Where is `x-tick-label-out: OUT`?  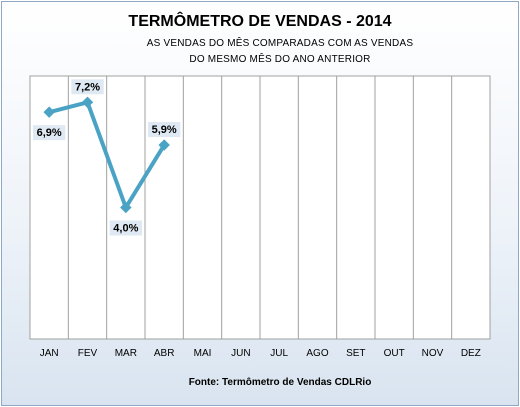
x-tick-label-out: OUT is located at coordinates (394, 353).